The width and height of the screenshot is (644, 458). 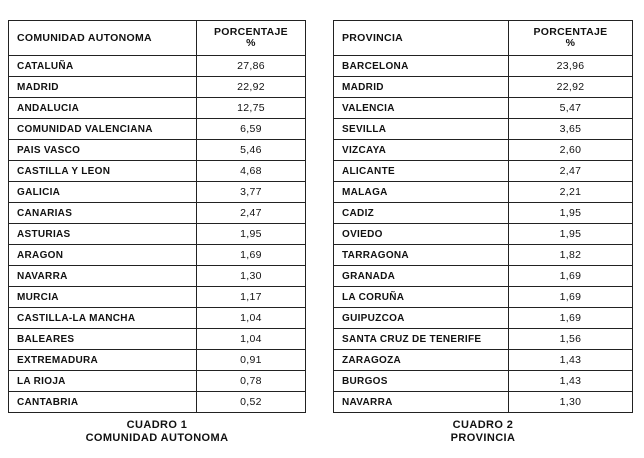 I want to click on row-label: CASTILLA-LA MANCHA, so click(x=102, y=318).